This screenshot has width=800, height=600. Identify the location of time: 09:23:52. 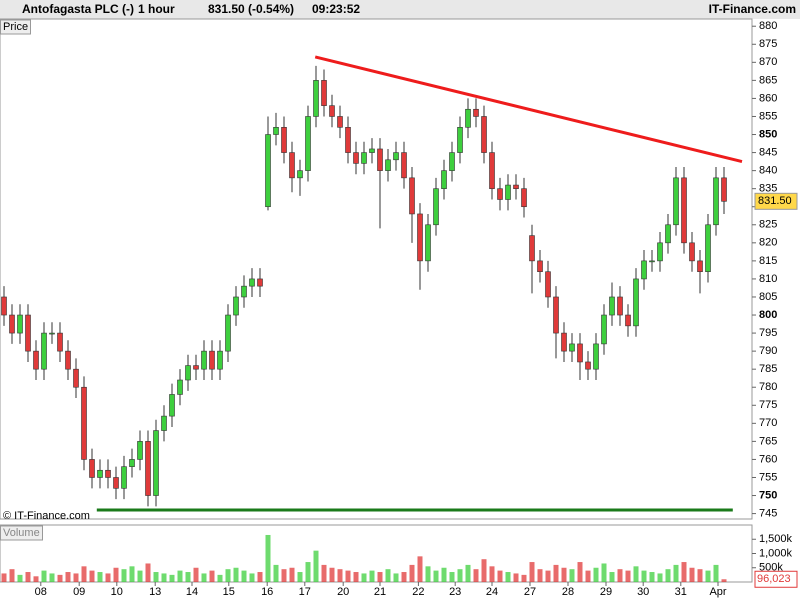
(336, 9).